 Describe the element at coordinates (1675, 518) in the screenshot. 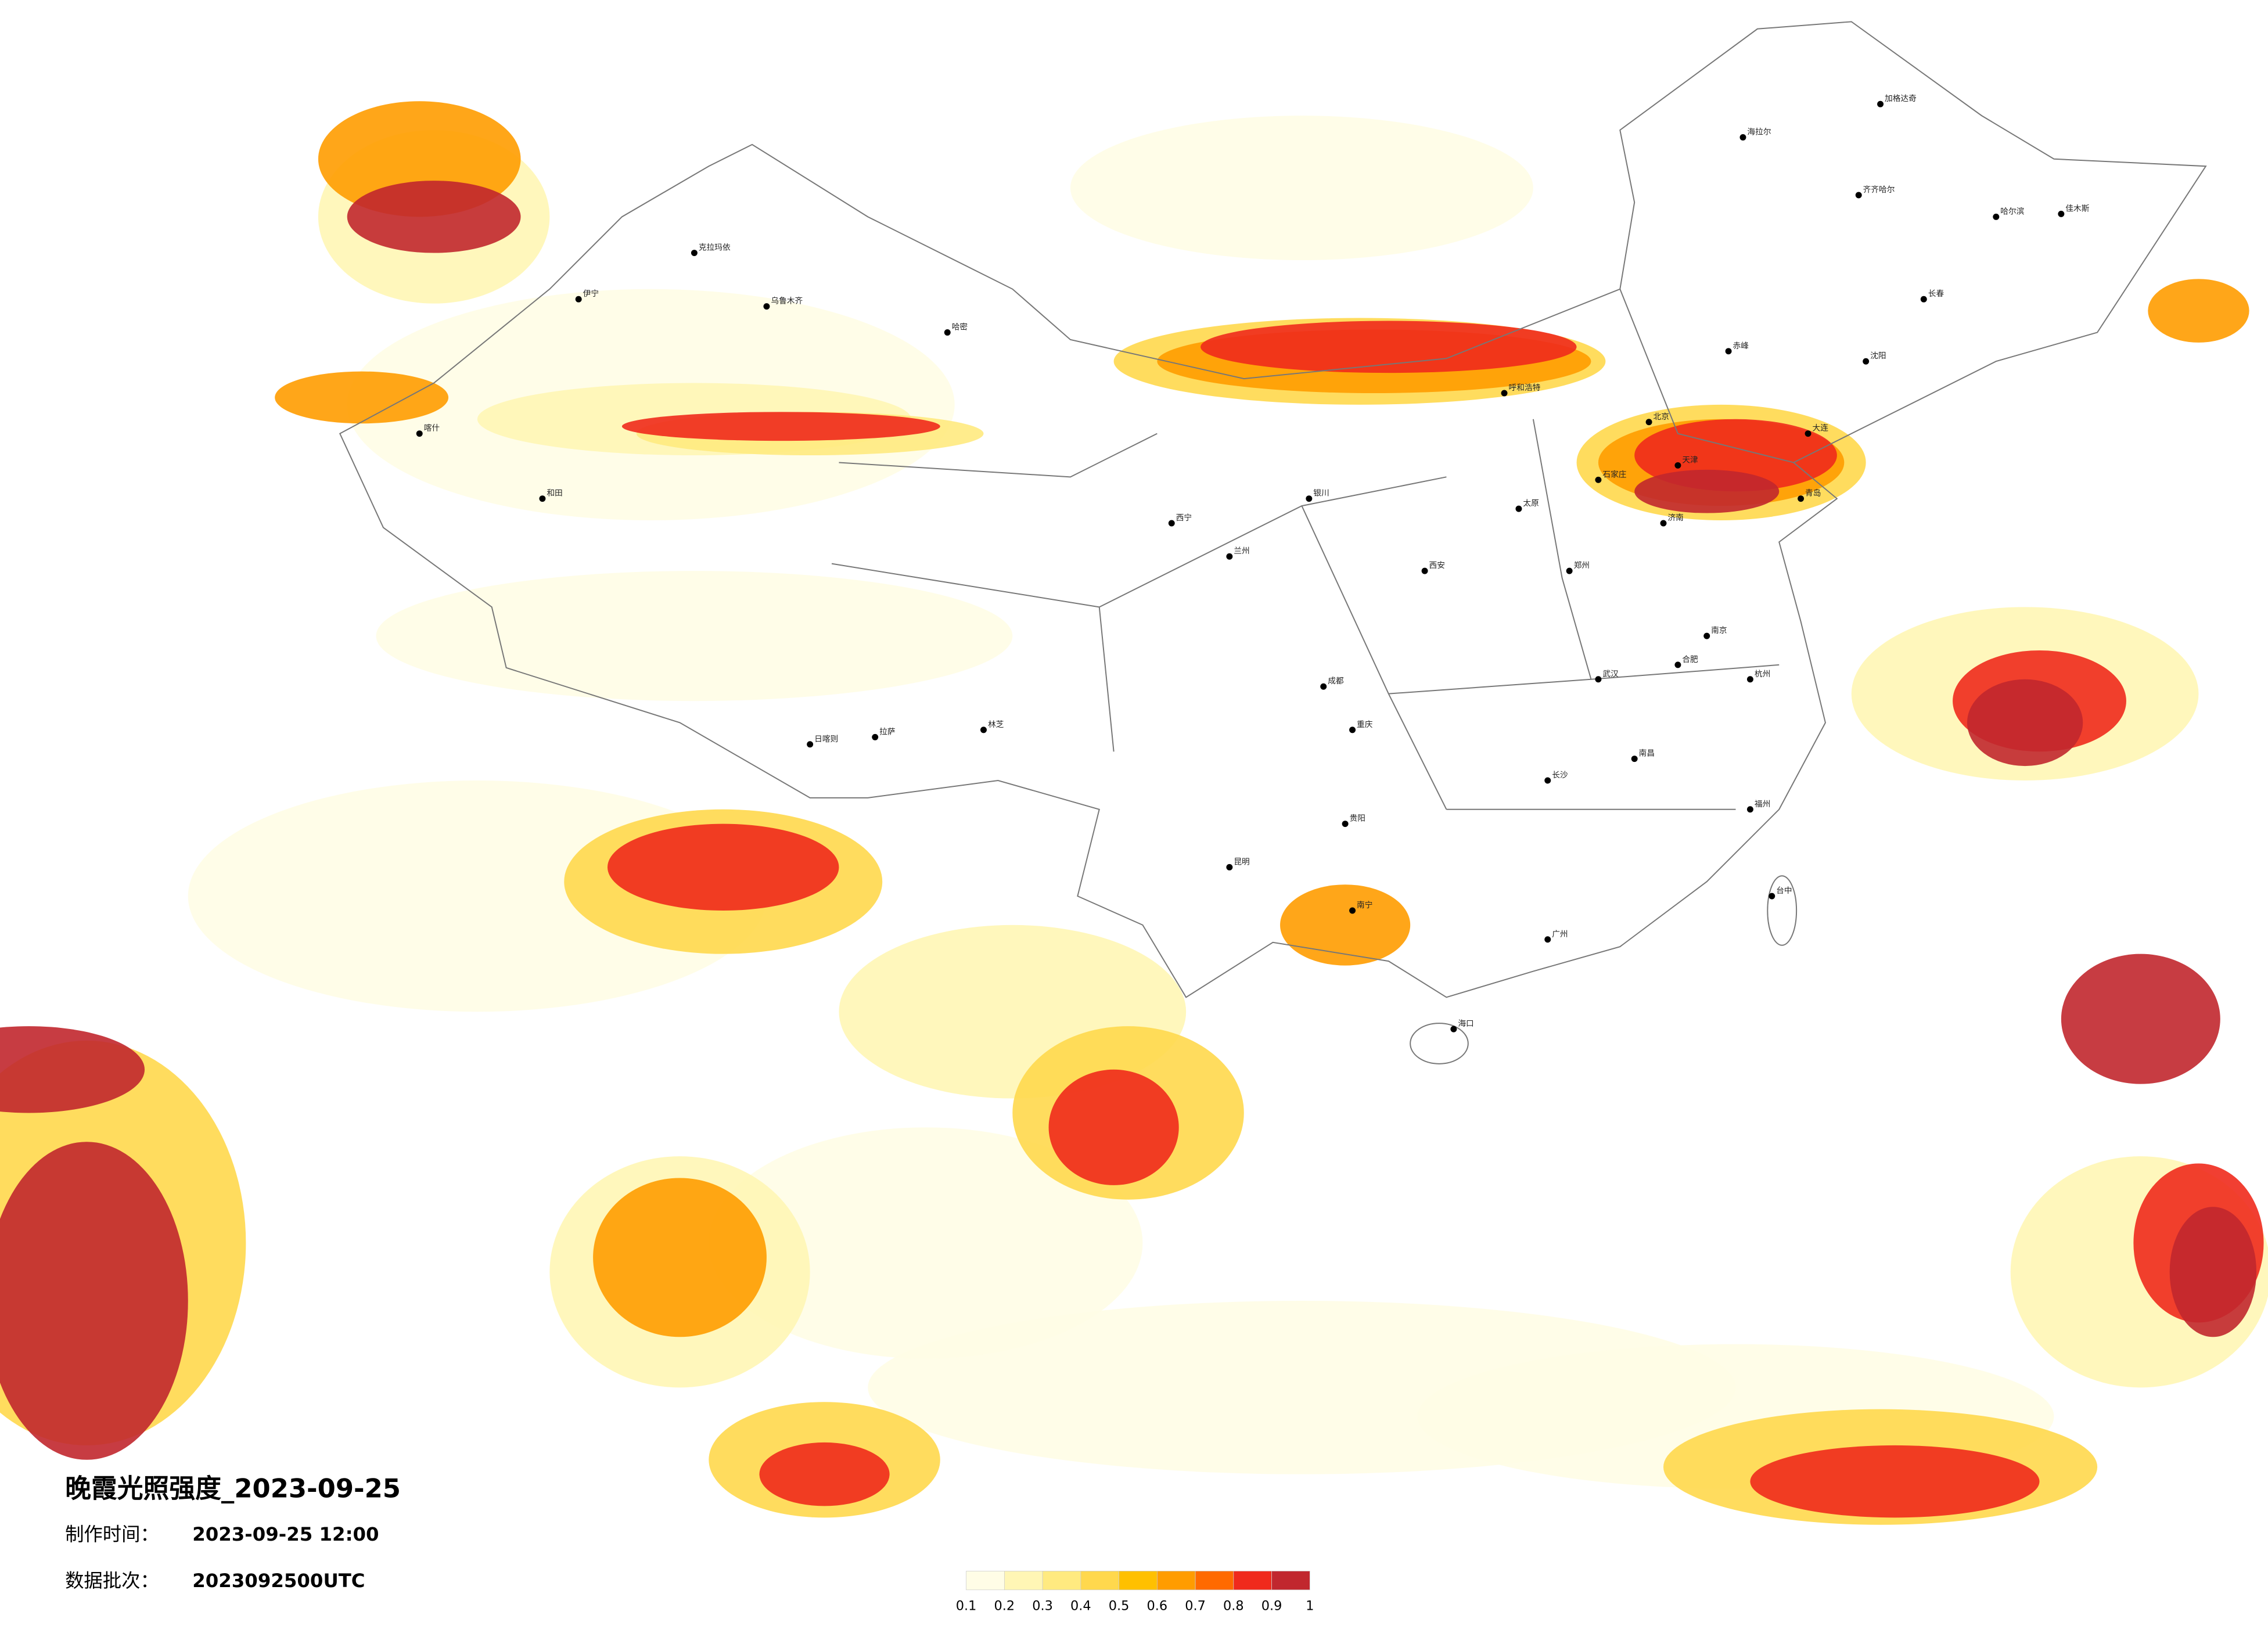

I see `city-label: 济南` at that location.